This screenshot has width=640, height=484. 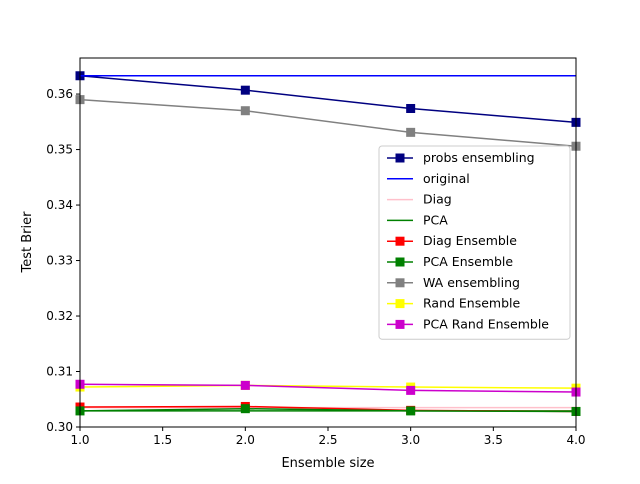 I want to click on legend-item: Rand Ensemble, so click(x=454, y=303).